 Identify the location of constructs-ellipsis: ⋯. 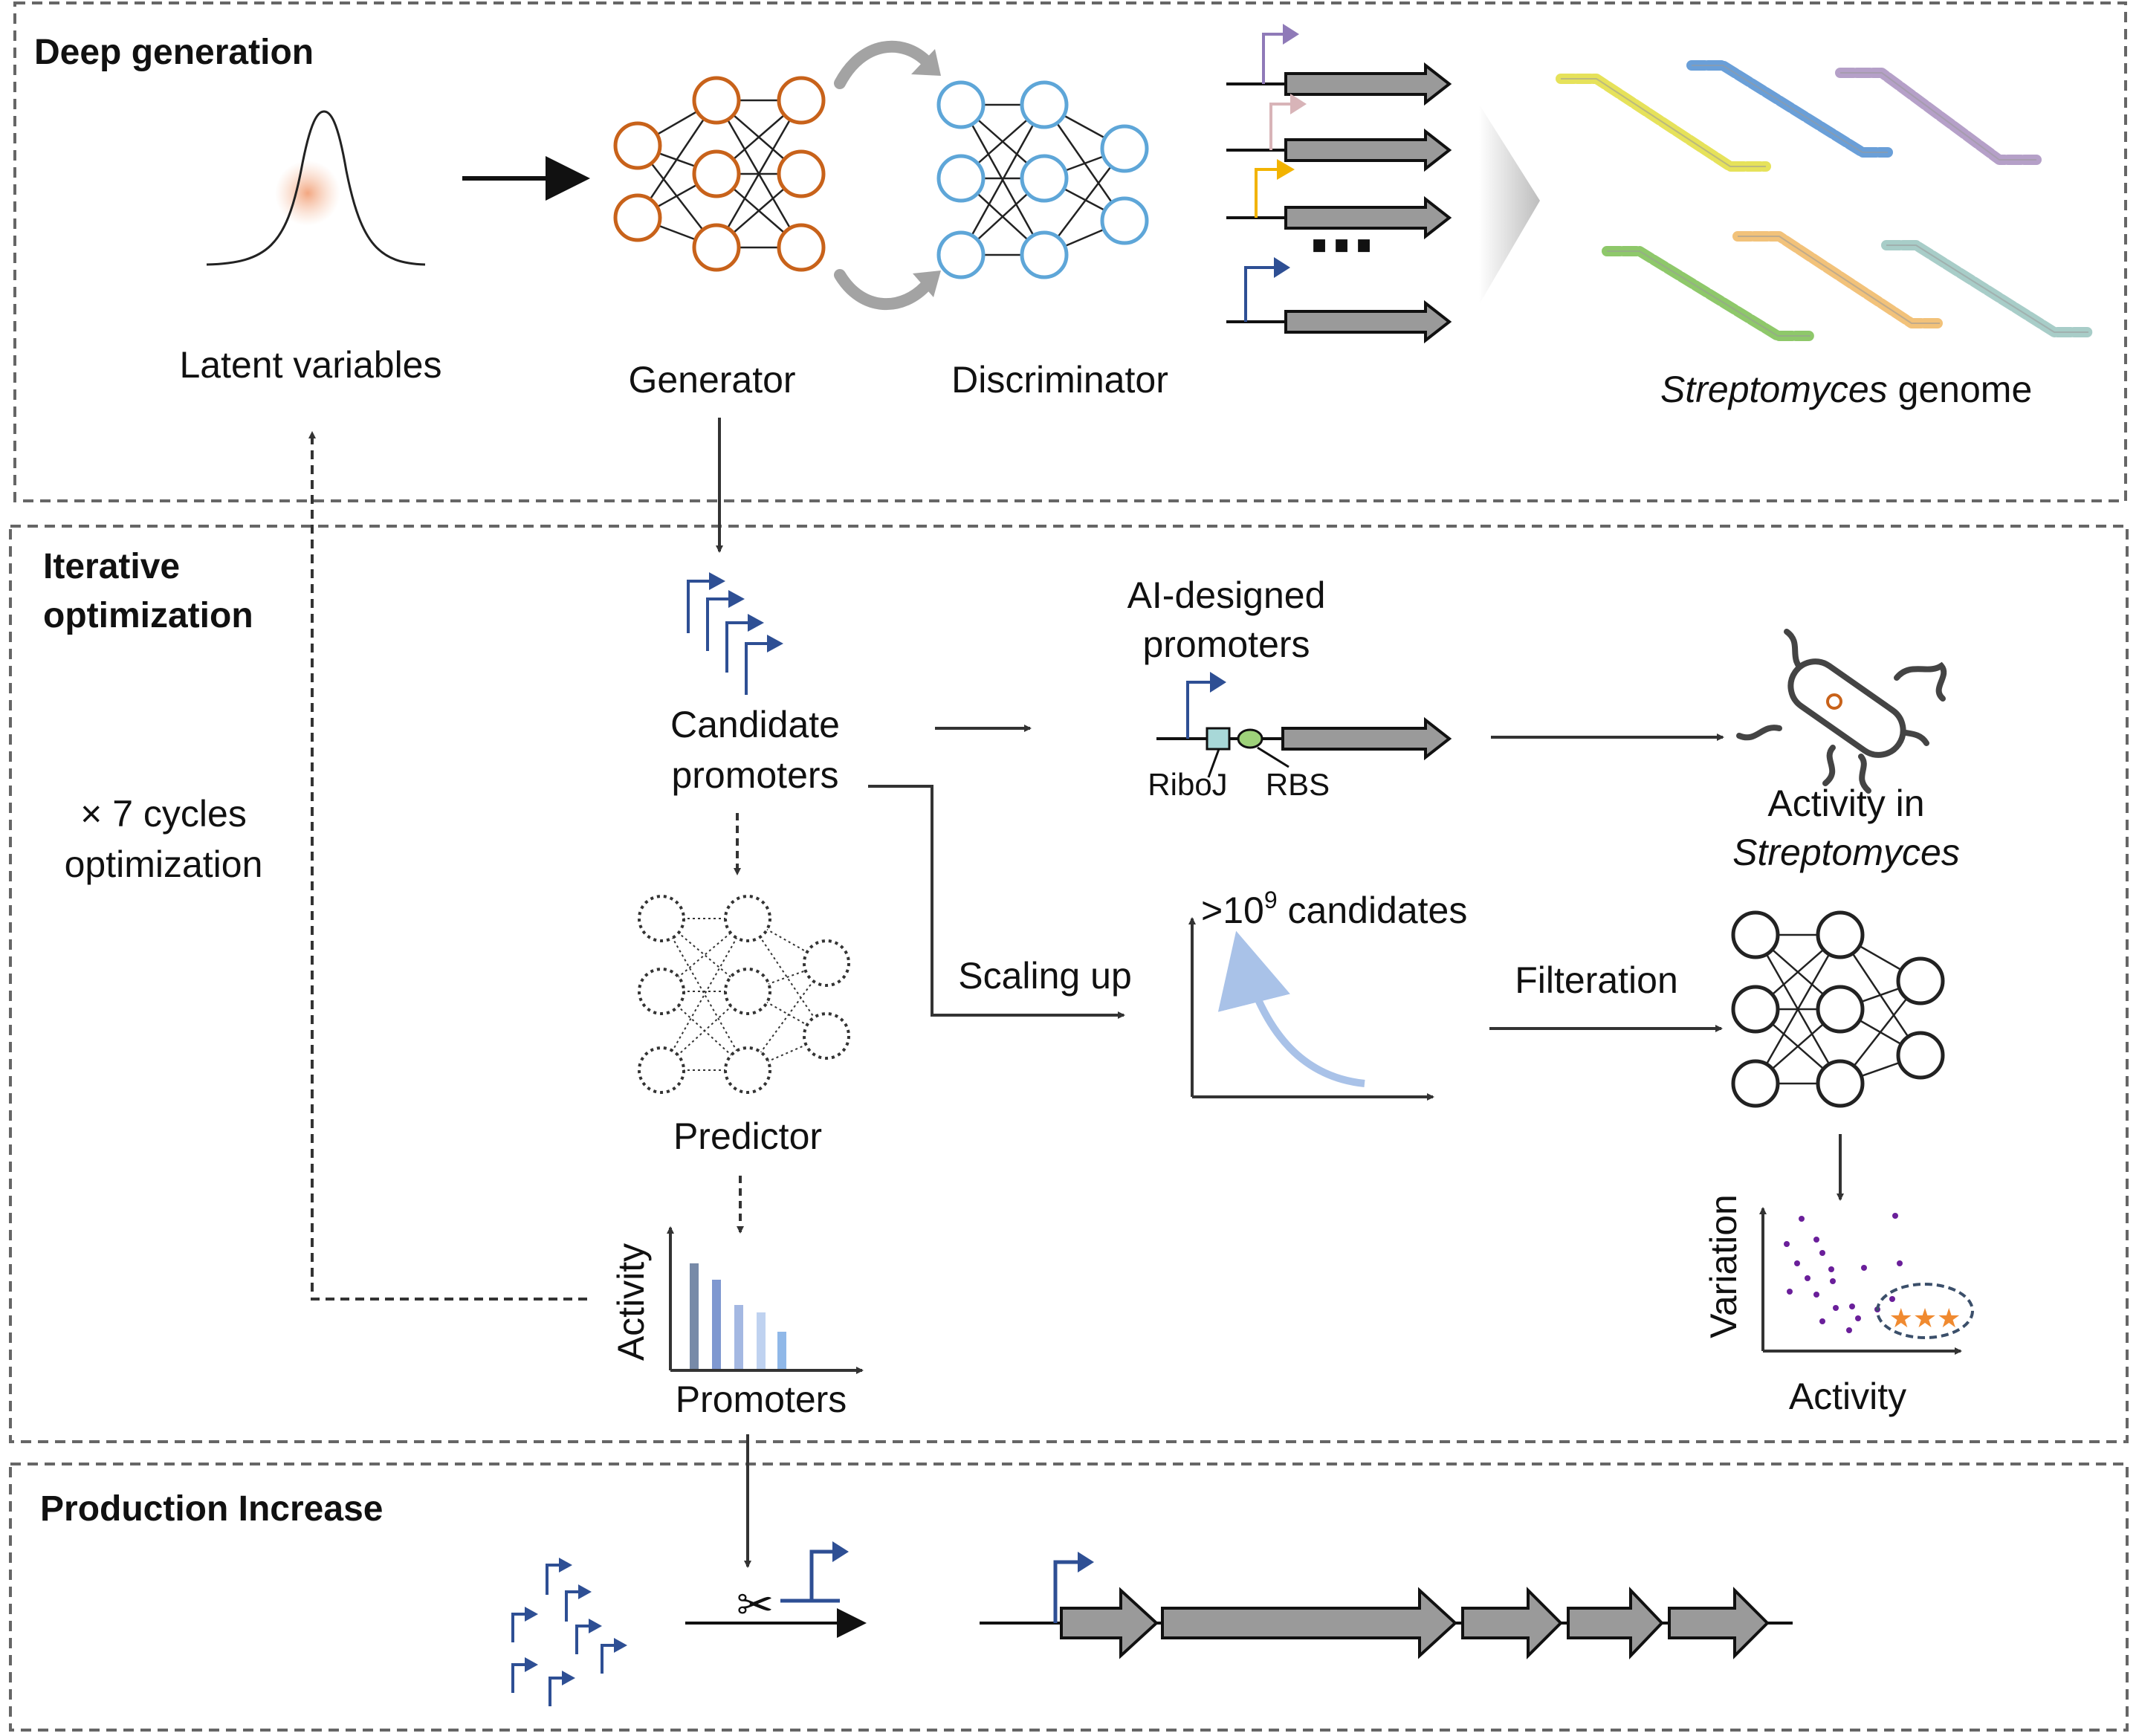
(1341, 246).